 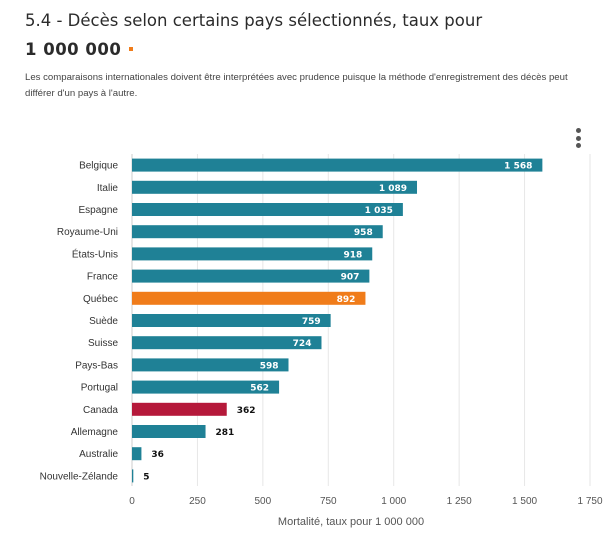 What do you see at coordinates (393, 189) in the screenshot?
I see `bar-value-label: 1 089` at bounding box center [393, 189].